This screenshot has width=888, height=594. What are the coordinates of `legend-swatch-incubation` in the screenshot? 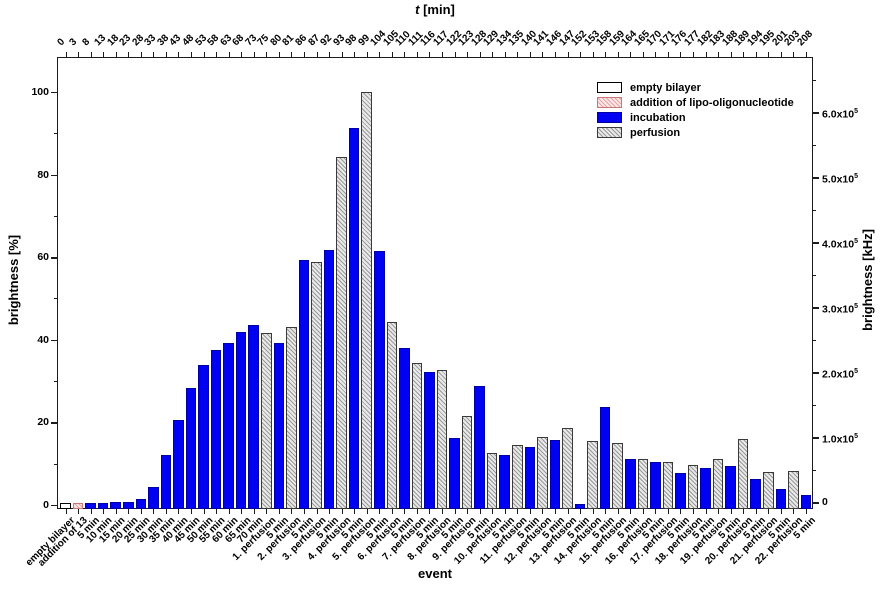 It's located at (609, 117).